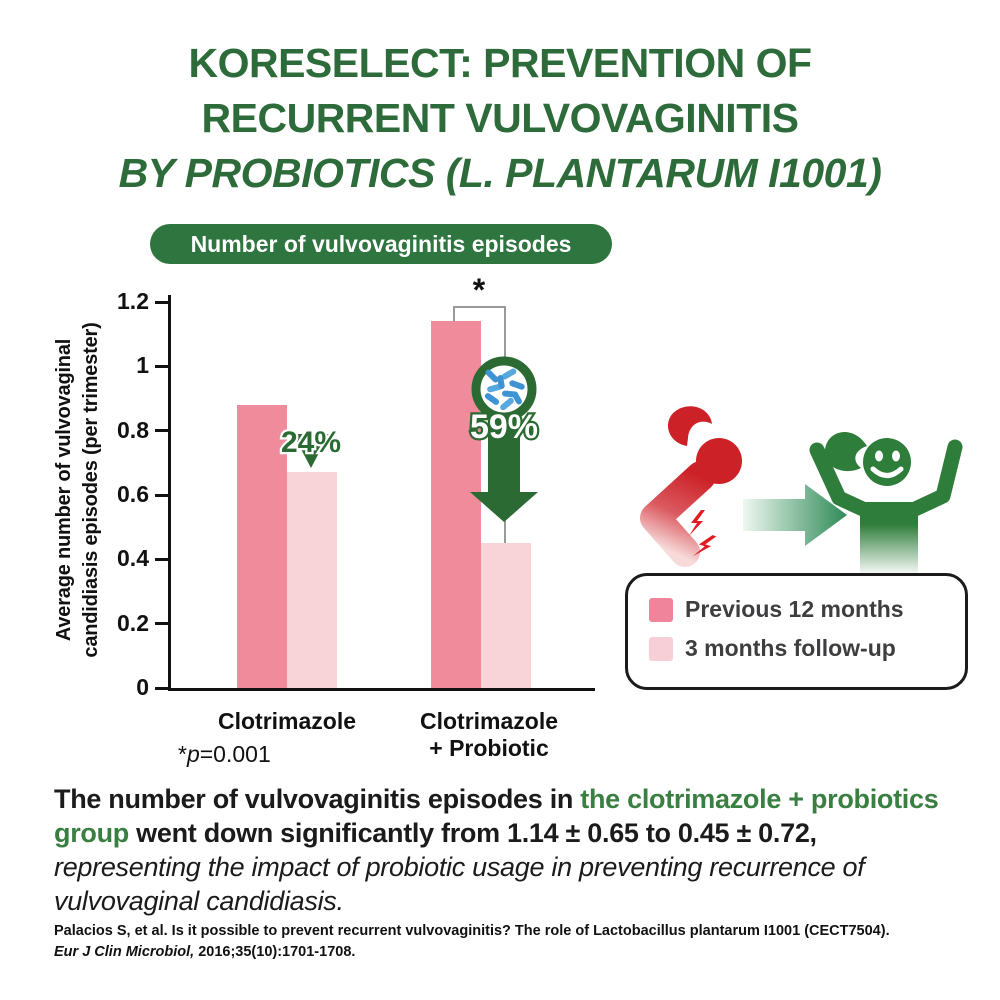 The width and height of the screenshot is (1000, 1000). What do you see at coordinates (312, 580) in the screenshot?
I see `bar-followup-group1` at bounding box center [312, 580].